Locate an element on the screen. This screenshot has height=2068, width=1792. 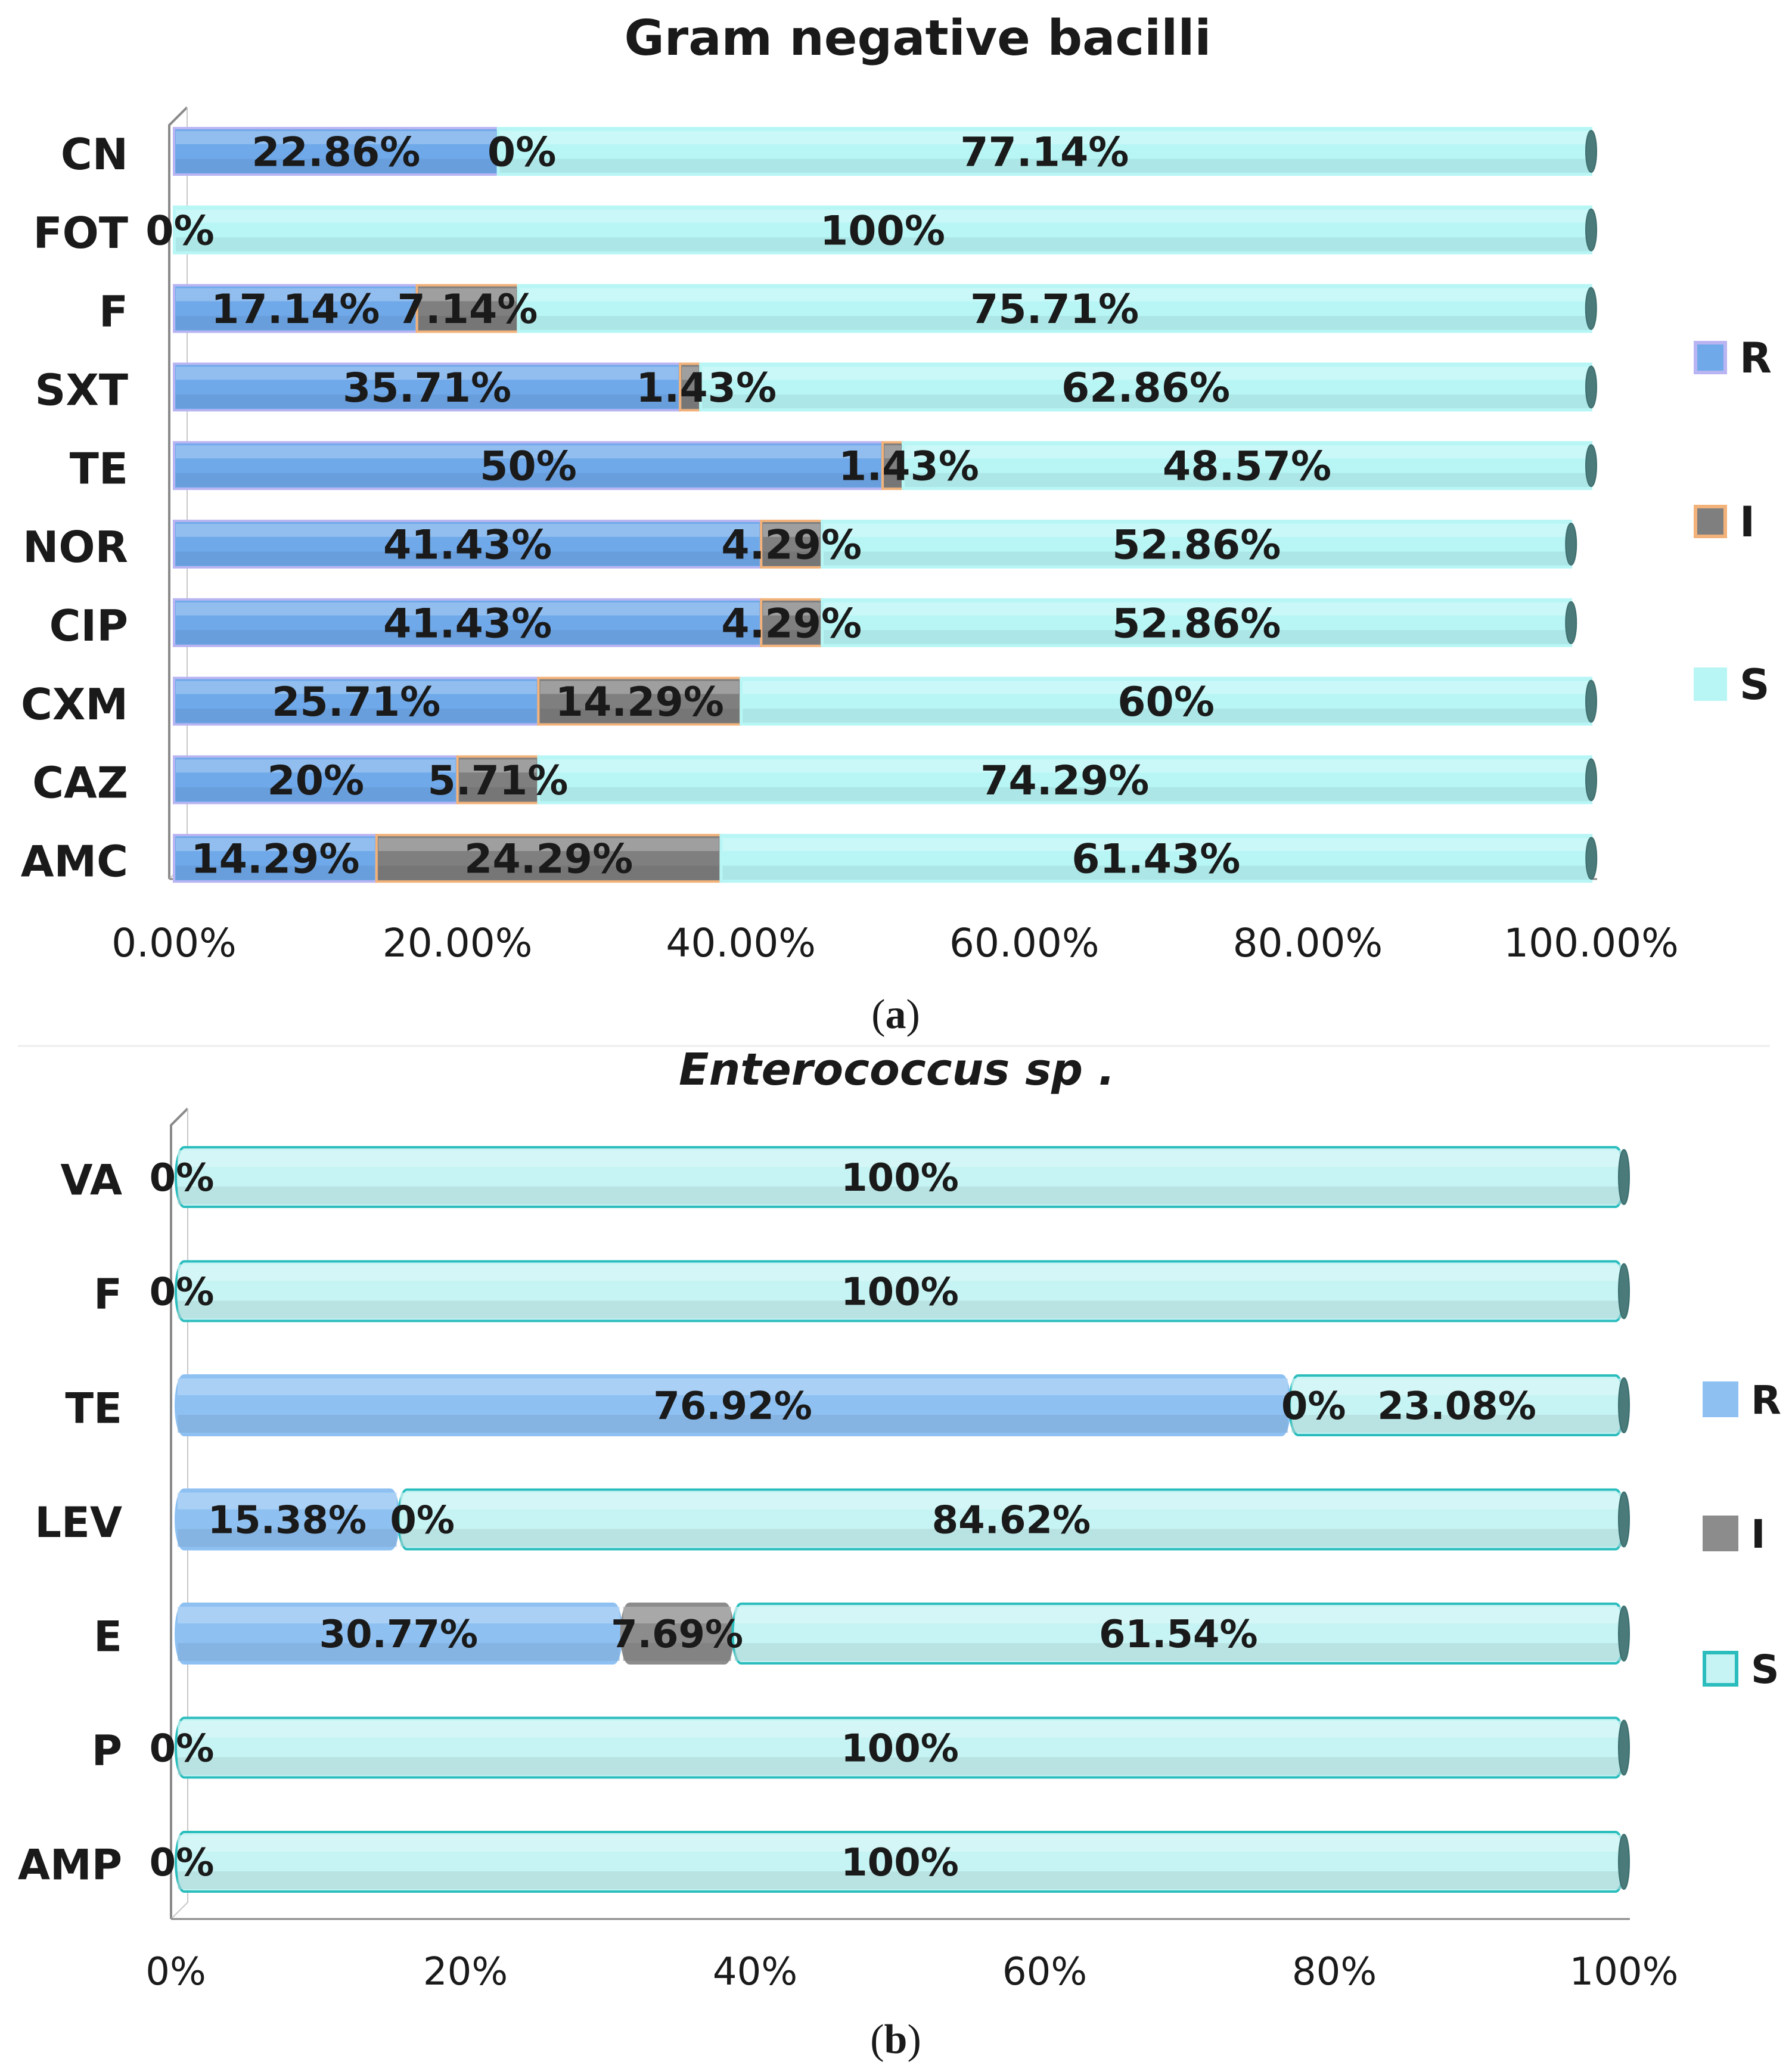
legend-label-r: R is located at coordinates (1766, 1400).